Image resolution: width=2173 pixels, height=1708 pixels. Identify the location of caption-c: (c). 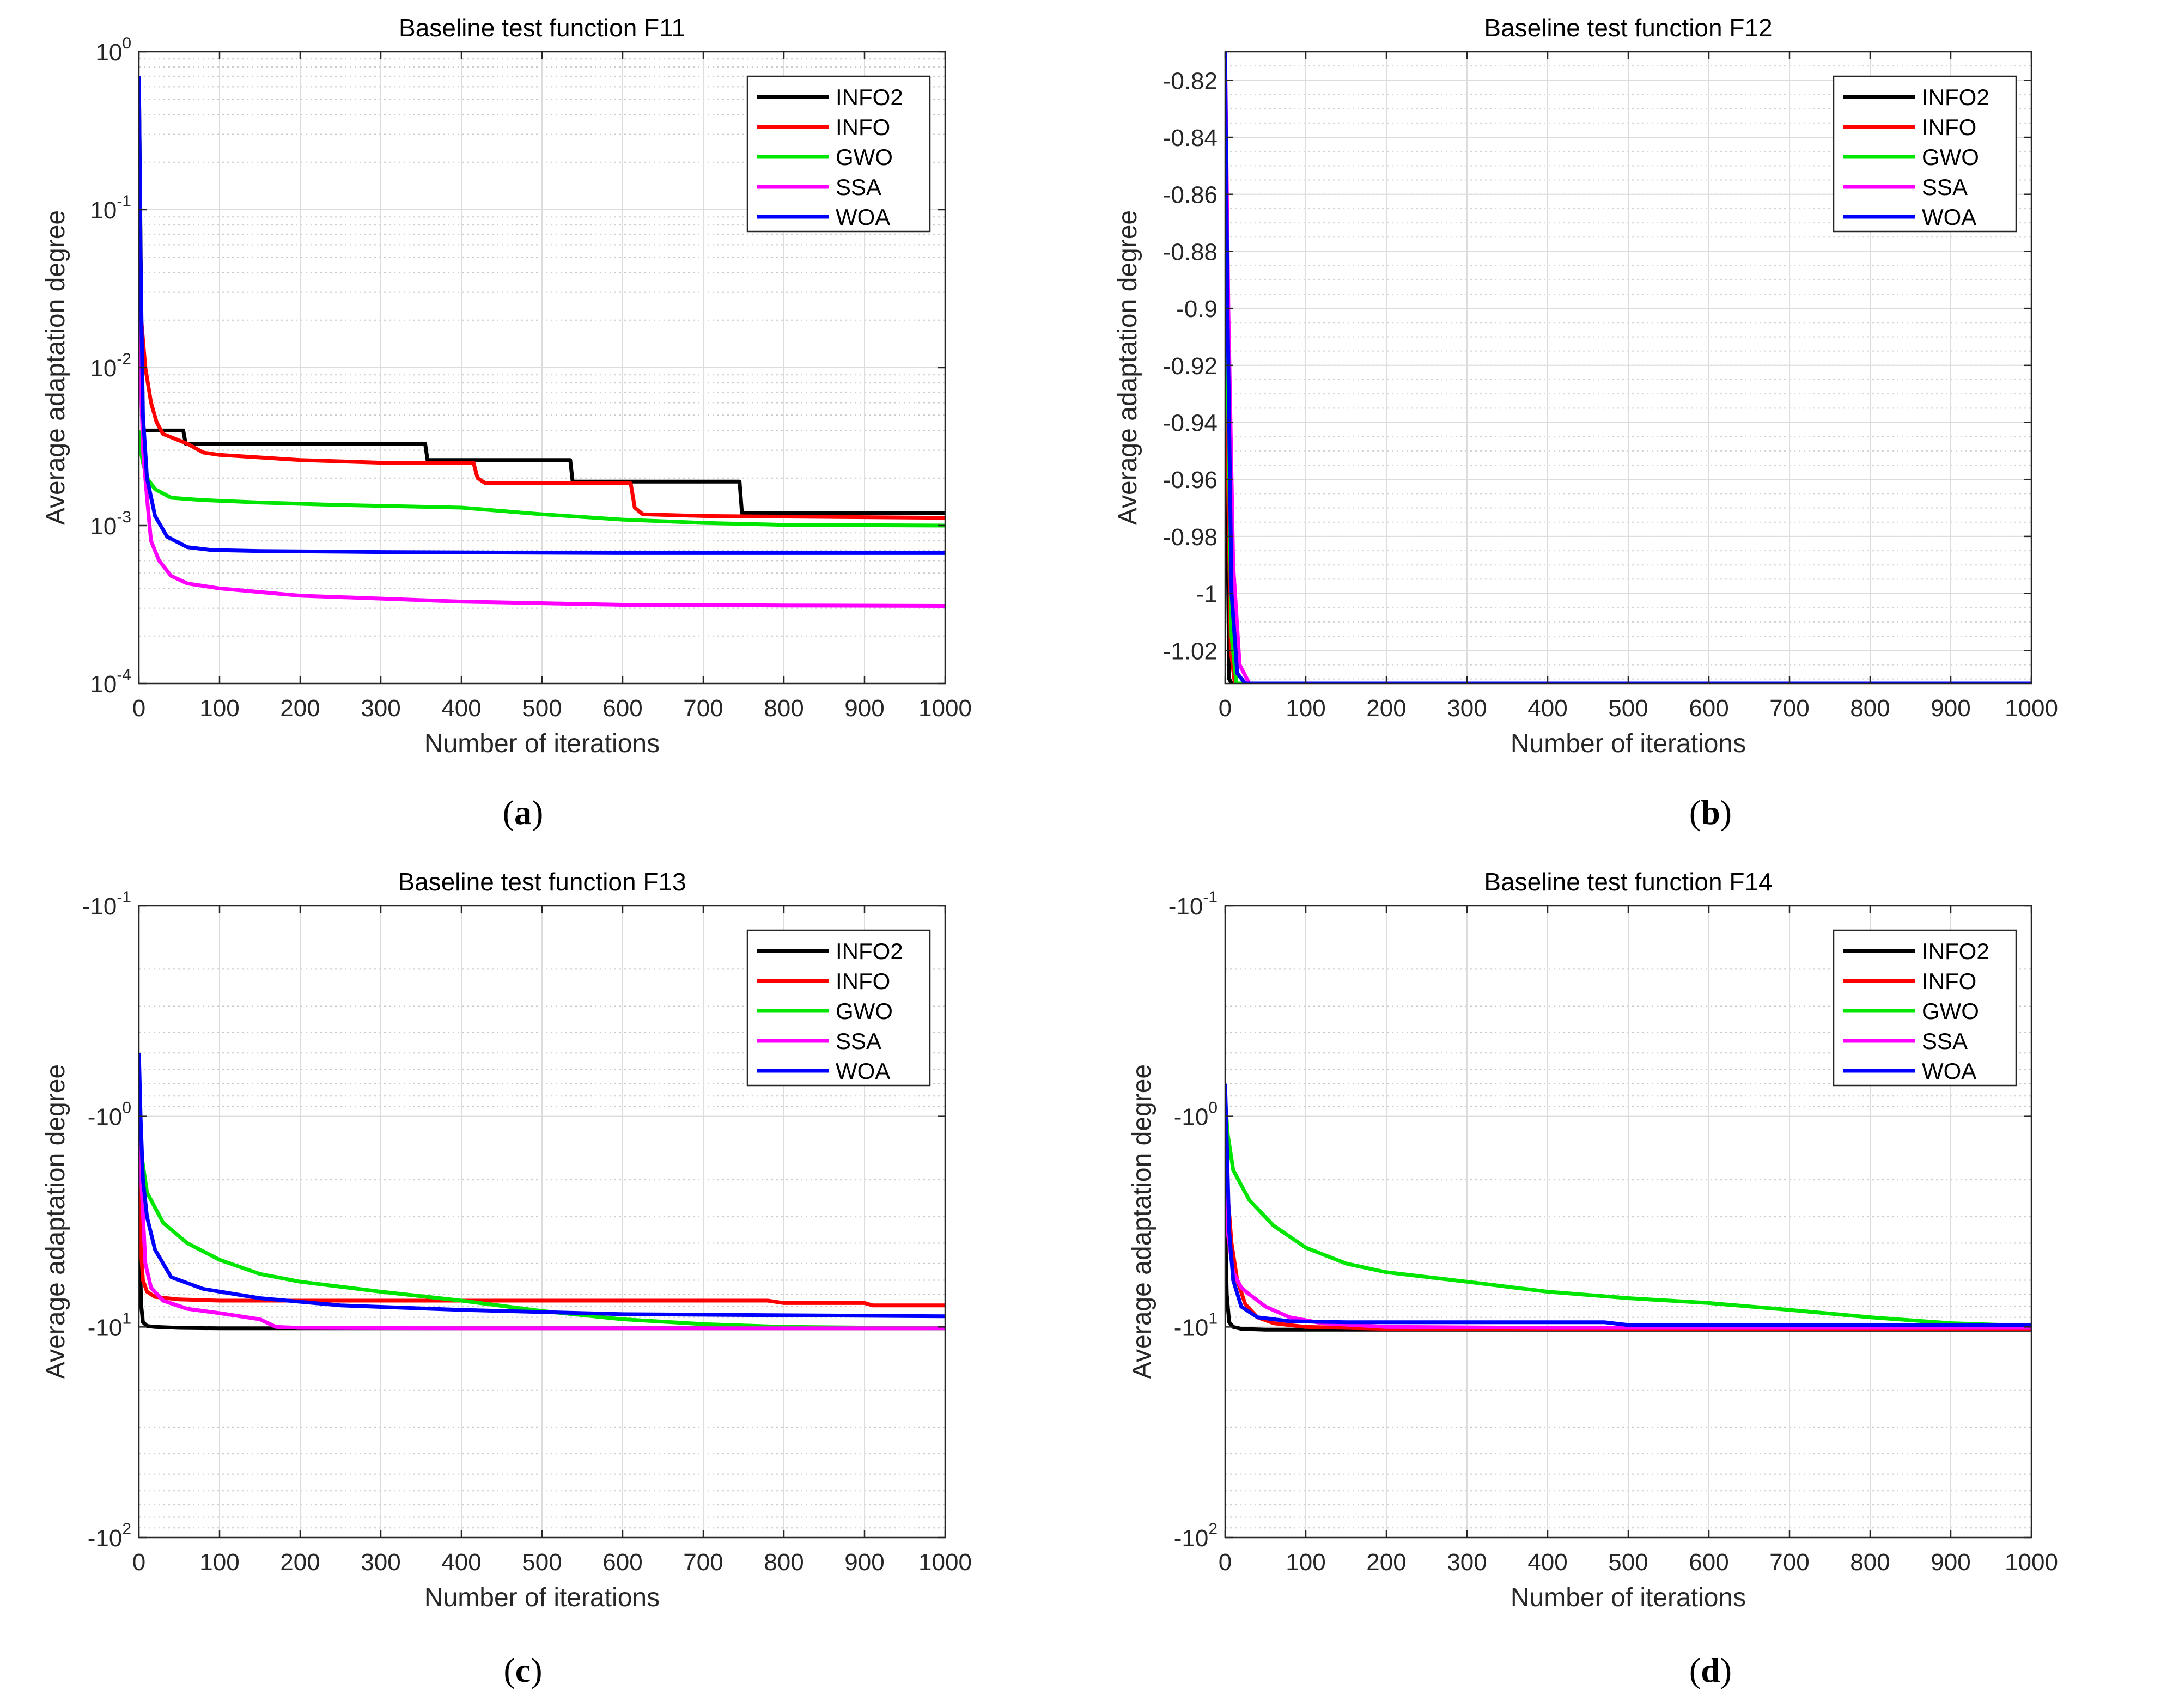
(523, 1670).